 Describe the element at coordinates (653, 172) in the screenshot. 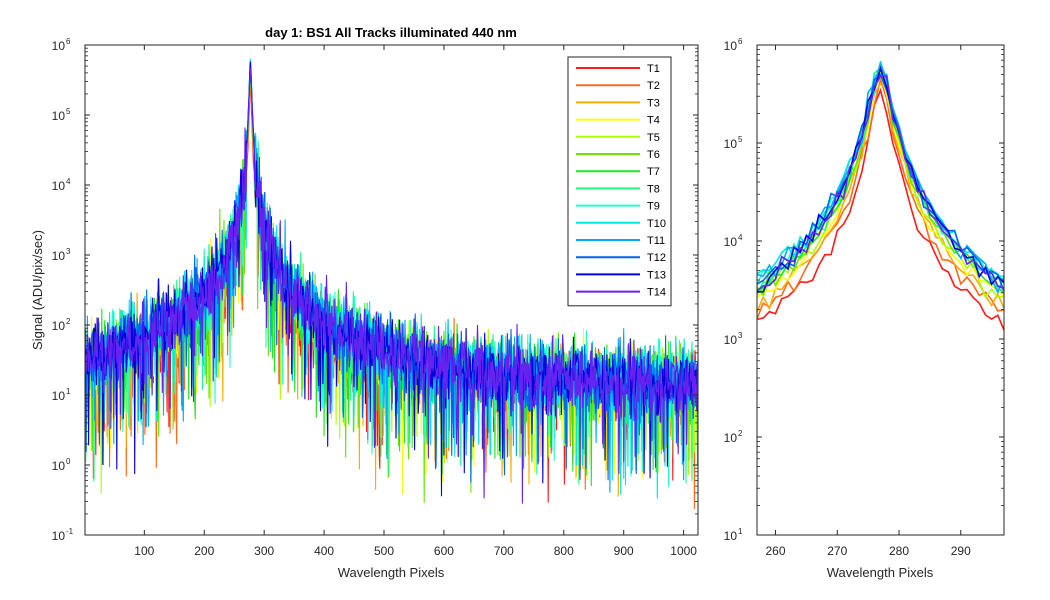

I see `legend-label-T7: T7` at that location.